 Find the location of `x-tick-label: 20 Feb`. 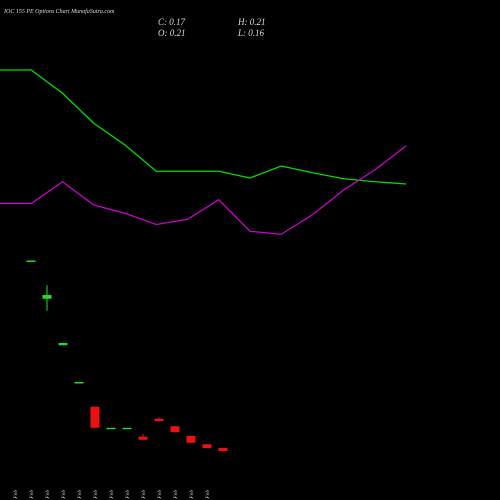

x-tick-label: 20 Feb is located at coordinates (144, 495).